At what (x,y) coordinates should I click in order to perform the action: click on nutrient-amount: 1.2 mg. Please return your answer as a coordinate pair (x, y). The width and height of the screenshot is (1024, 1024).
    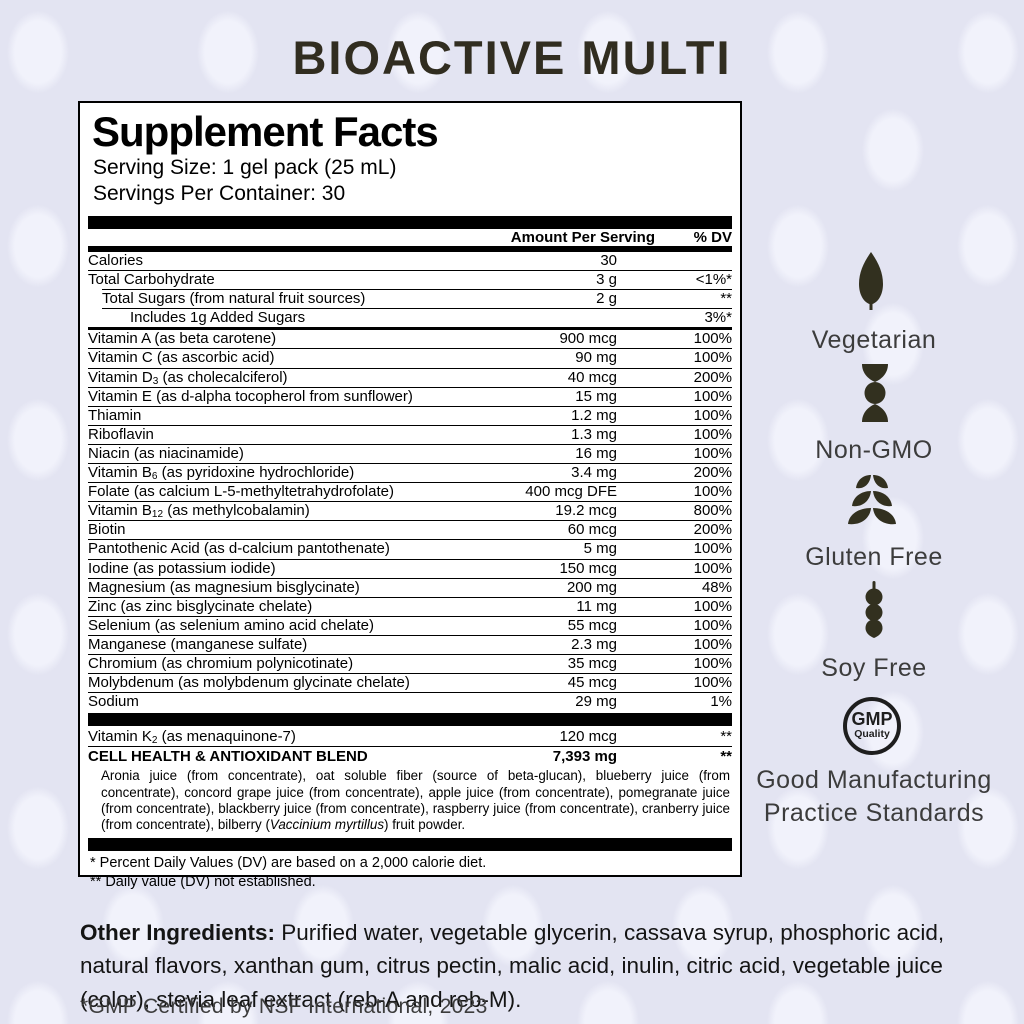
    Looking at the image, I should click on (594, 415).